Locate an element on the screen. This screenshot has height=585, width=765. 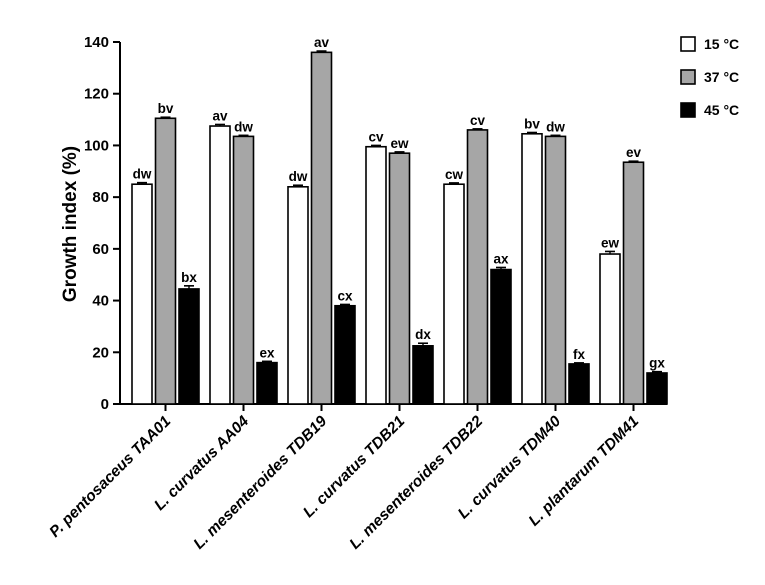
data-label: bx is located at coordinates (189, 277).